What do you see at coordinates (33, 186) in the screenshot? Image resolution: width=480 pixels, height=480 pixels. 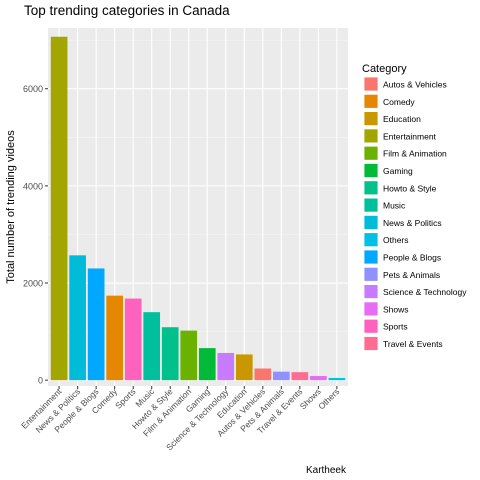 I see `y-tick-label: 4000` at bounding box center [33, 186].